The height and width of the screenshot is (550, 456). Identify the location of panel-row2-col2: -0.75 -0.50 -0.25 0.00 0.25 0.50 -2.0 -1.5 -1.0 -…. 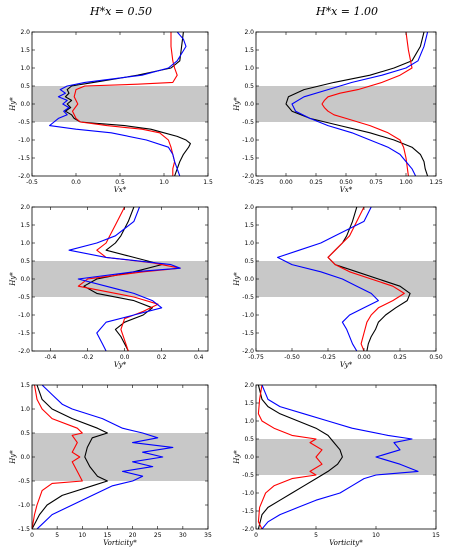
(338, 286).